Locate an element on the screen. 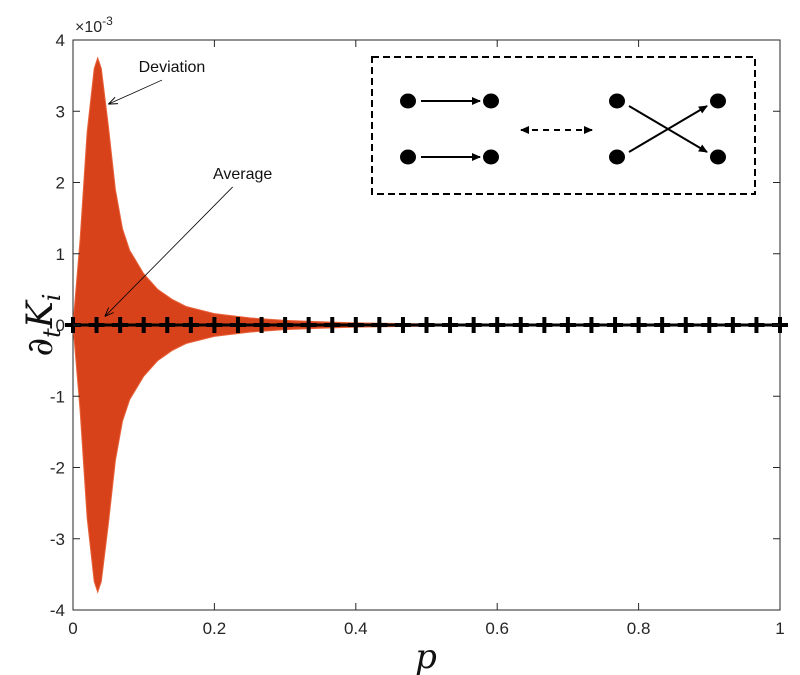  inset-right-node-top-left is located at coordinates (617, 101).